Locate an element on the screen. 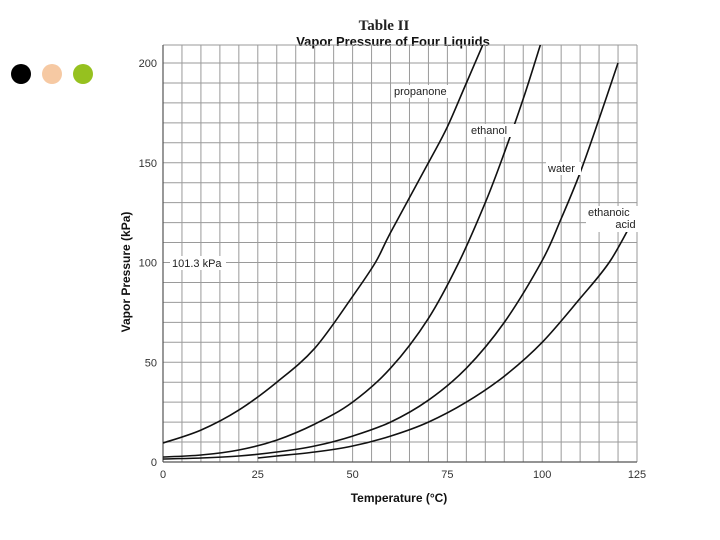 The height and width of the screenshot is (540, 720). x-tick-125: 125 is located at coordinates (637, 475).